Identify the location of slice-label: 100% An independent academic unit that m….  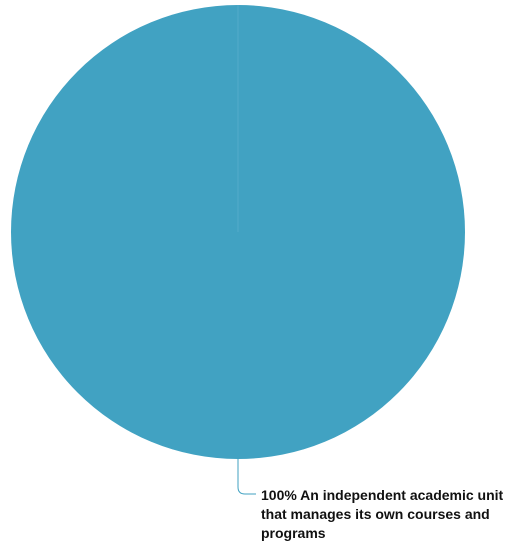
(382, 514).